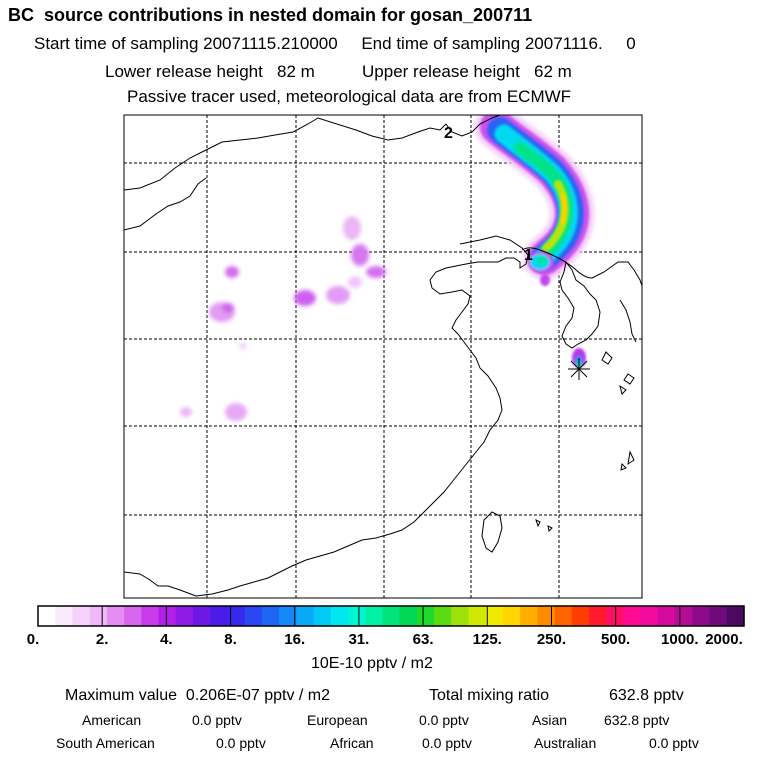 This screenshot has width=768, height=768. I want to click on colorbar-tick-label: 250., so click(551, 639).